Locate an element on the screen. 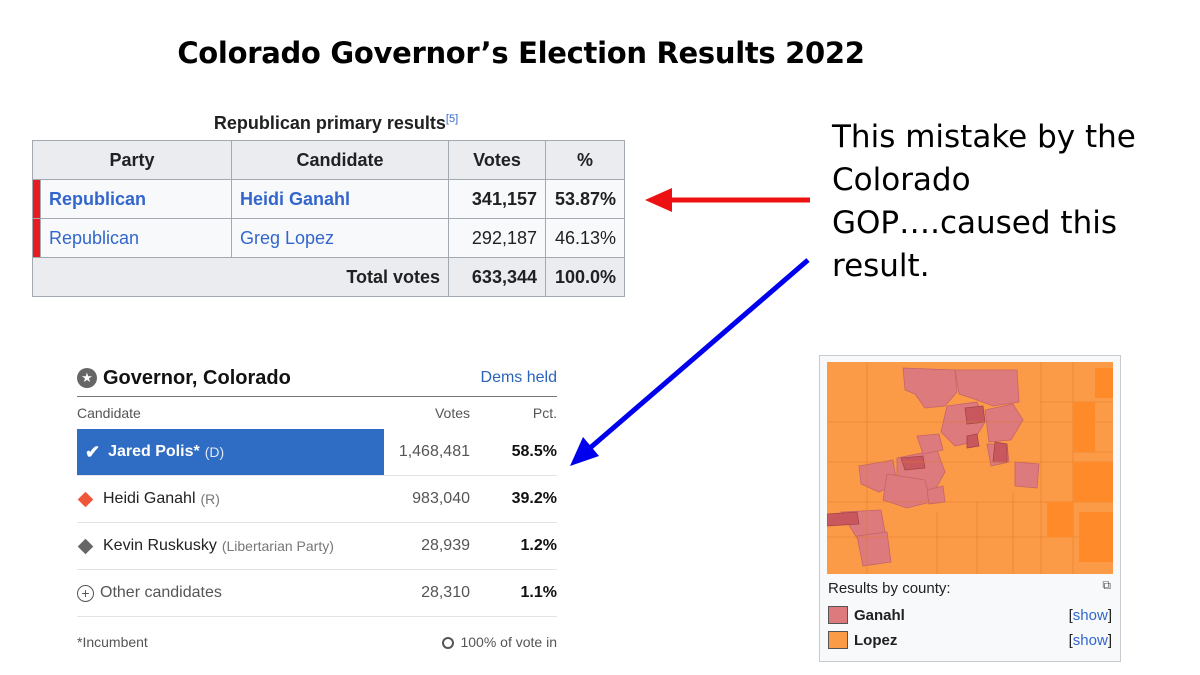 This screenshot has height=675, width=1200. candidate-link: Heidi Ganahl is located at coordinates (295, 198).